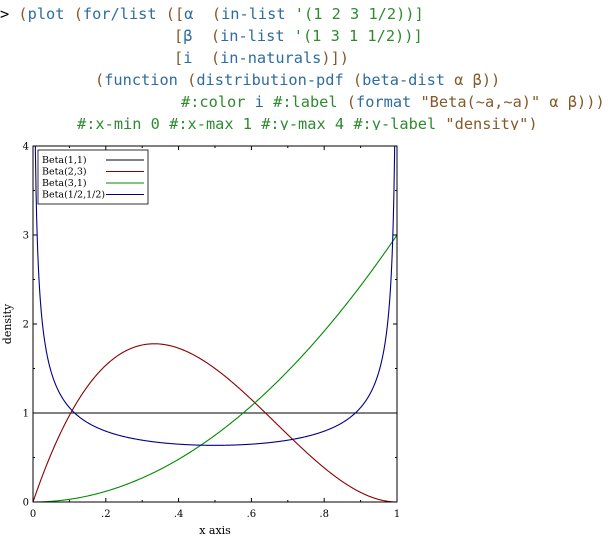 The height and width of the screenshot is (538, 610). I want to click on code-token: "Beta(~a,~a)", so click(476, 102).